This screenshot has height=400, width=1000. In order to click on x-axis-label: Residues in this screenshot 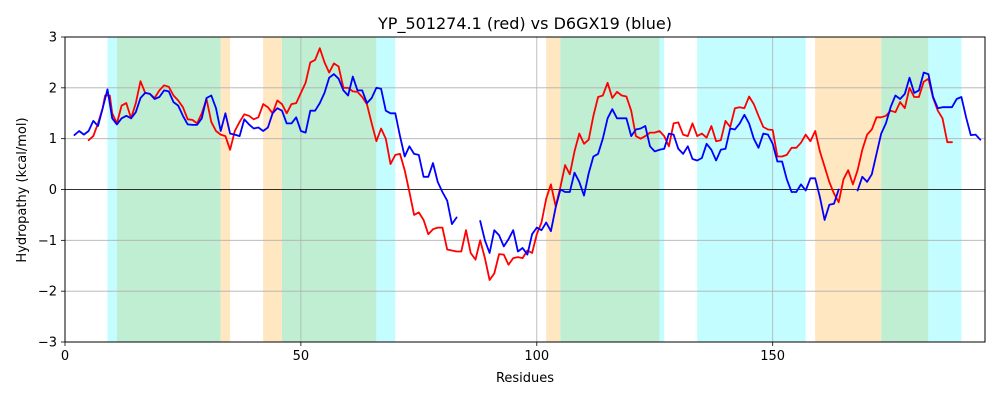, I will do `click(525, 378)`.